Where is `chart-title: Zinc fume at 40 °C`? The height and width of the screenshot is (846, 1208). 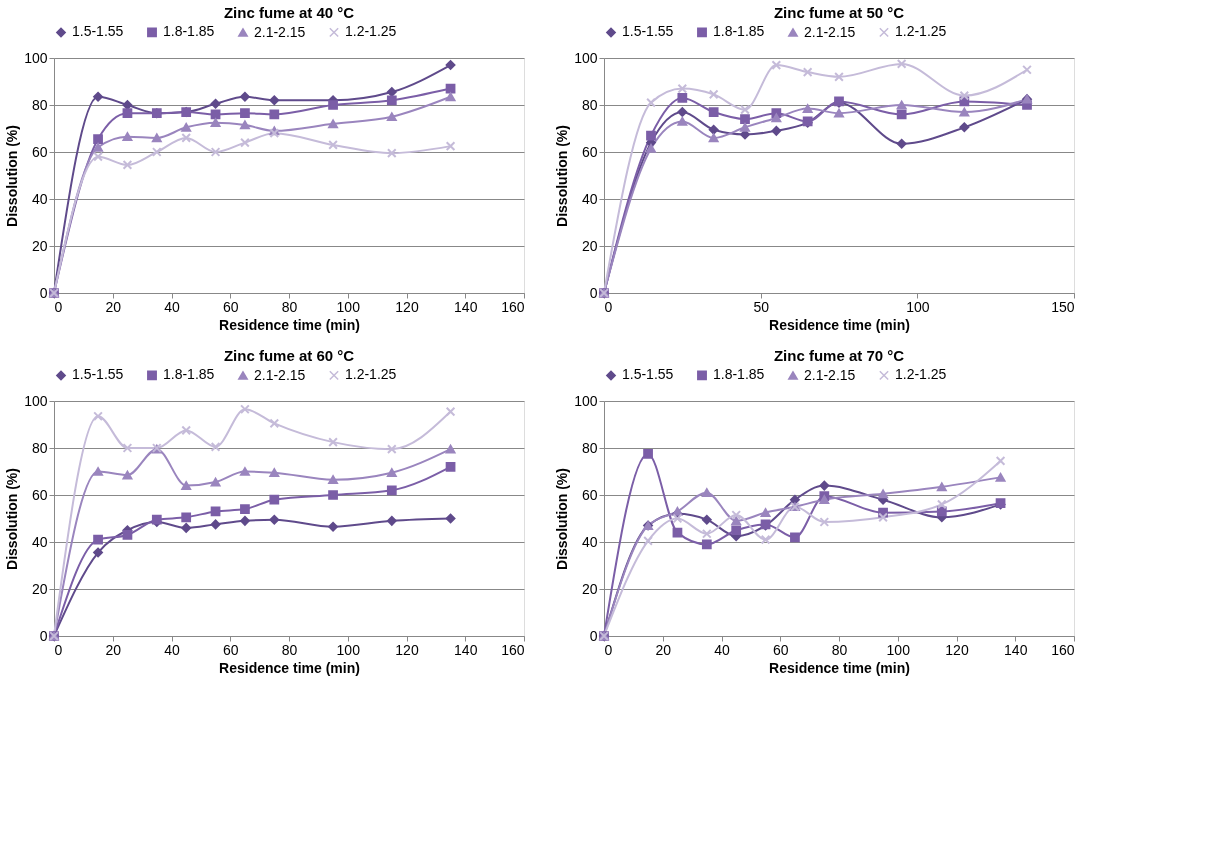
chart-title: Zinc fume at 40 °C is located at coordinates (289, 12).